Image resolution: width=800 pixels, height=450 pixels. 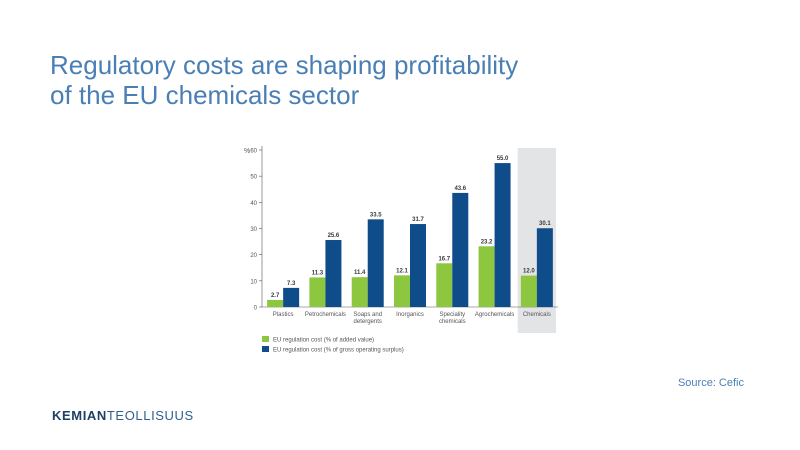 What do you see at coordinates (460, 189) in the screenshot?
I see `bar-value-label: 43.6` at bounding box center [460, 189].